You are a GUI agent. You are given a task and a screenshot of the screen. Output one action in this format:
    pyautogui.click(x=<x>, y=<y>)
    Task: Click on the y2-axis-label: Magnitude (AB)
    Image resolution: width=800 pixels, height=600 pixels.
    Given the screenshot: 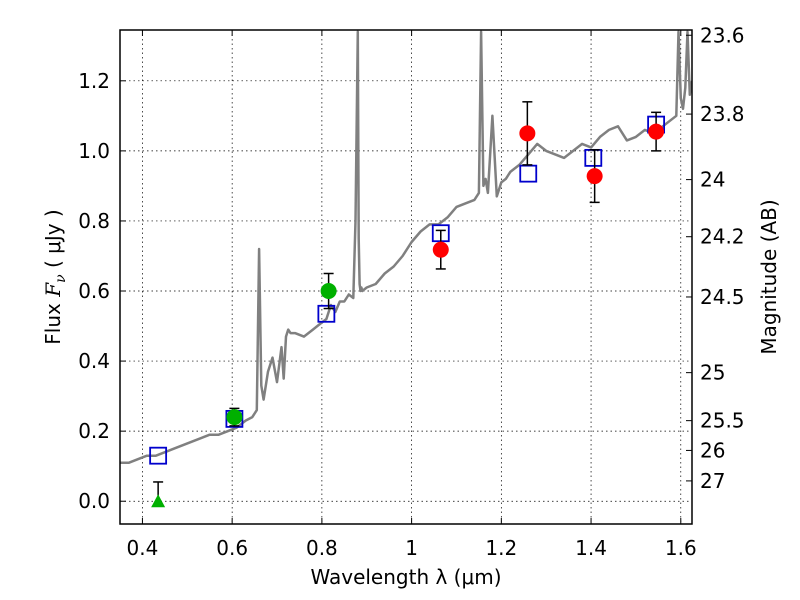 What is the action you would take?
    pyautogui.click(x=769, y=276)
    